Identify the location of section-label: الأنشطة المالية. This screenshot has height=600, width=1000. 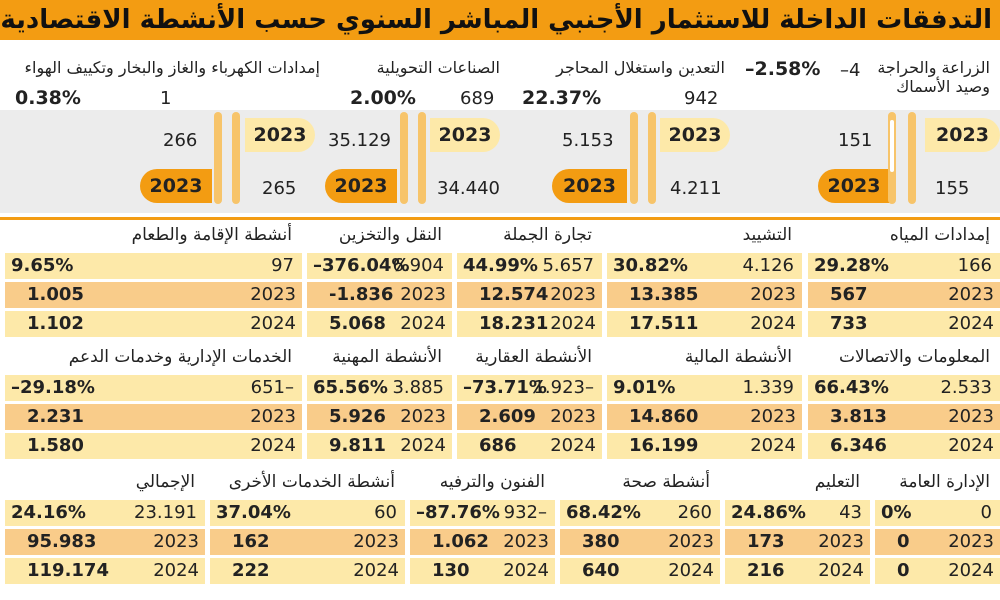
(738, 357).